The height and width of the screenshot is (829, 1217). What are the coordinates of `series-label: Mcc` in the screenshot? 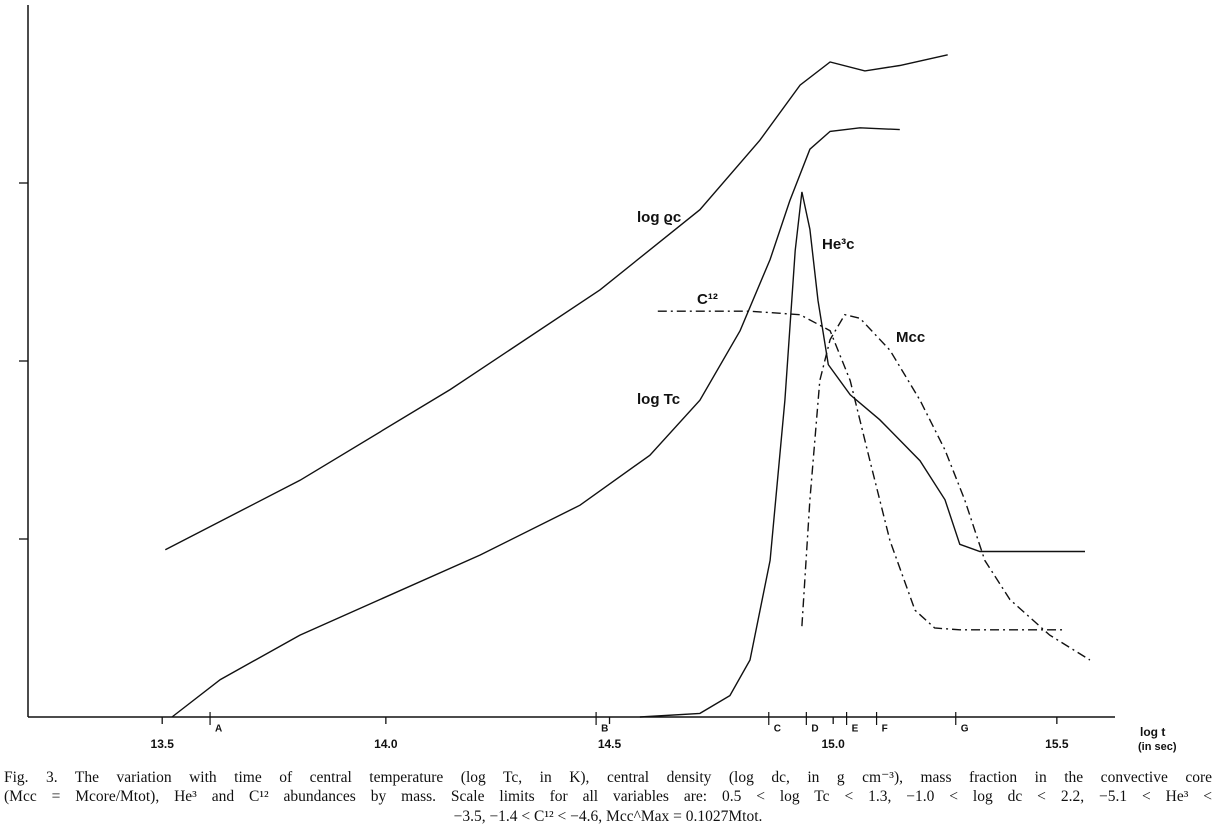 It's located at (910, 337).